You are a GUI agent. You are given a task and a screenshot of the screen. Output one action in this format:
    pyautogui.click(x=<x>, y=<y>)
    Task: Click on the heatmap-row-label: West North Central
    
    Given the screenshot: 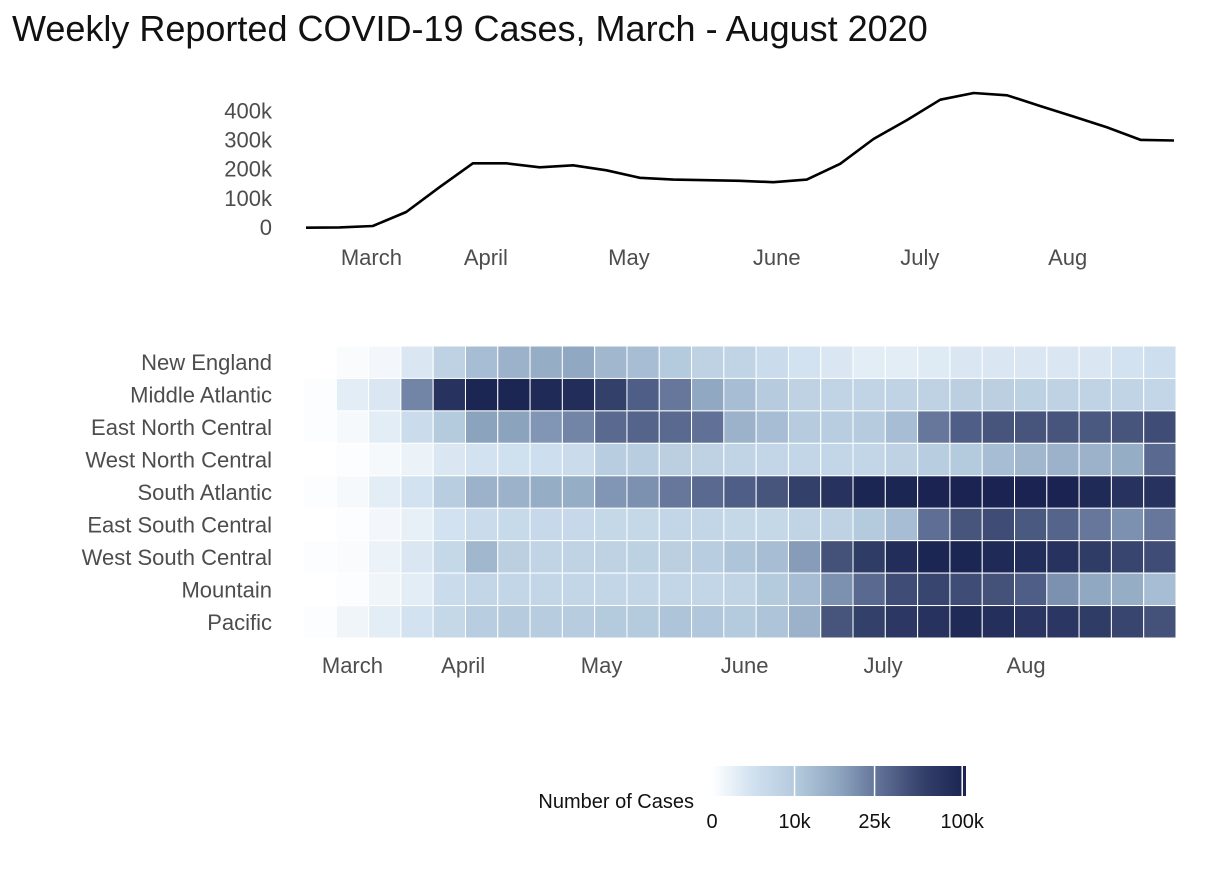 What is the action you would take?
    pyautogui.click(x=178, y=460)
    